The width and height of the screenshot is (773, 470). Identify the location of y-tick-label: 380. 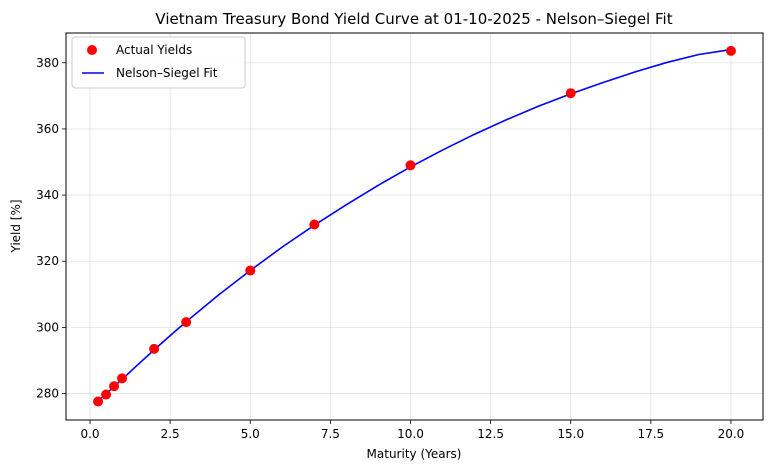
(47, 63).